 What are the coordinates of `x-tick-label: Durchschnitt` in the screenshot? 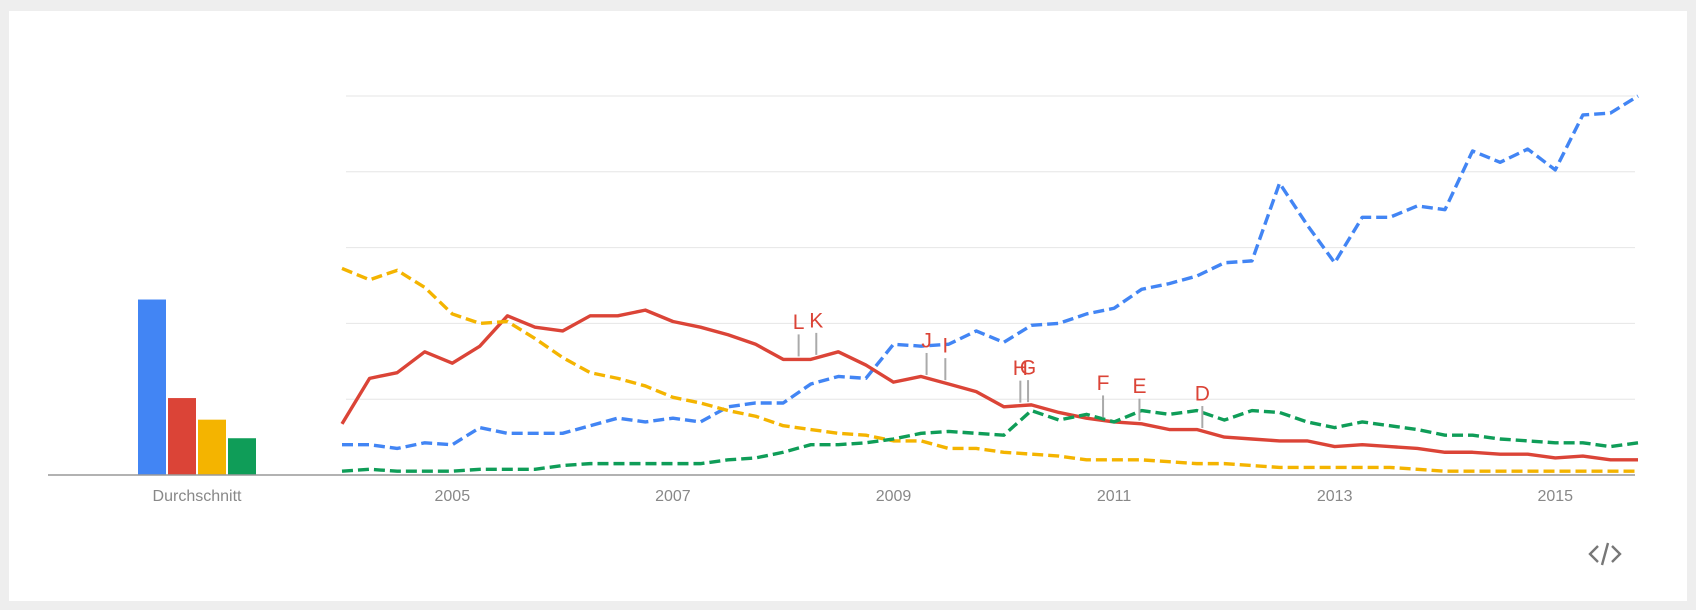 It's located at (197, 496).